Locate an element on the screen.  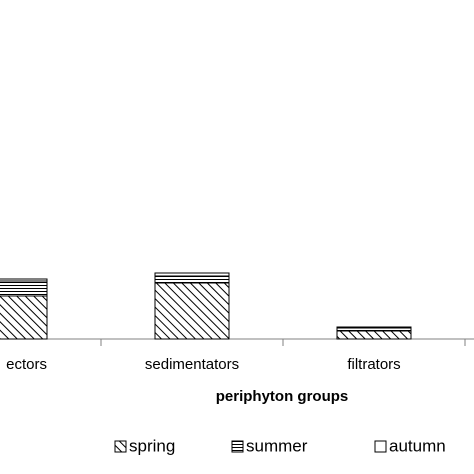
x-tick-label: ectors is located at coordinates (26, 364).